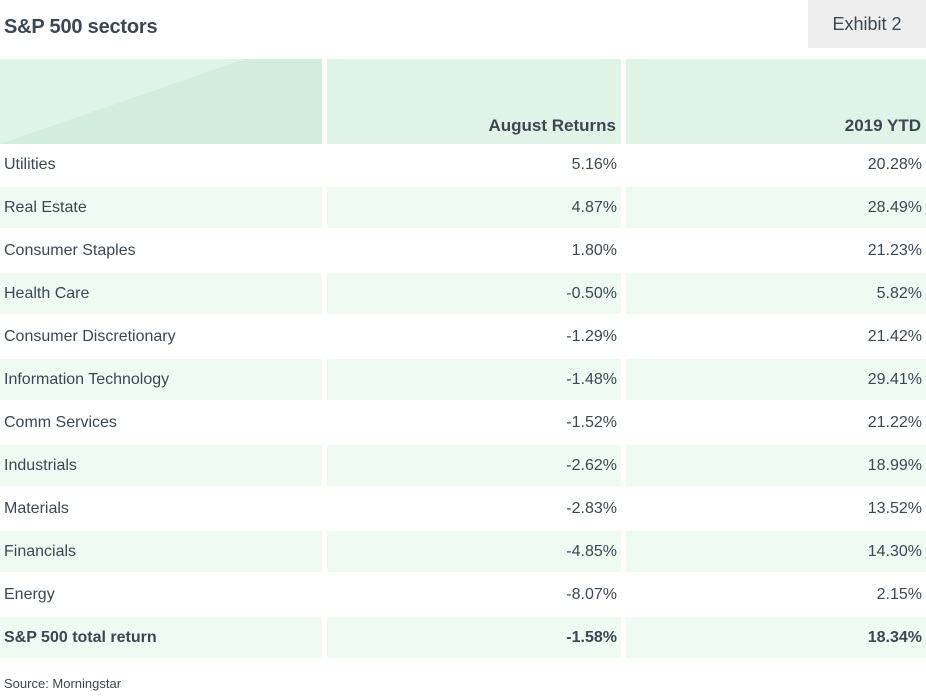 The height and width of the screenshot is (696, 926). I want to click on page-title: S&P 500 sectors, so click(81, 27).